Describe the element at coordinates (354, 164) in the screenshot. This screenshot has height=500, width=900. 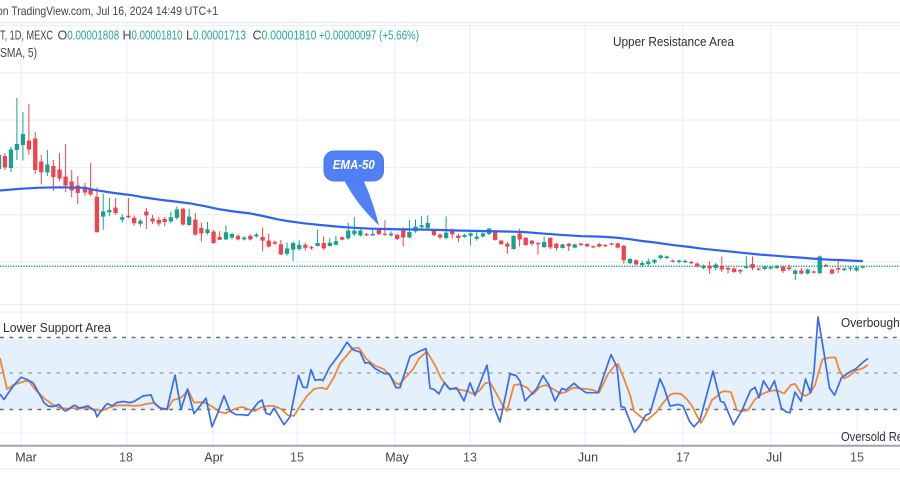
I see `svg-text: EMA-50` at that location.